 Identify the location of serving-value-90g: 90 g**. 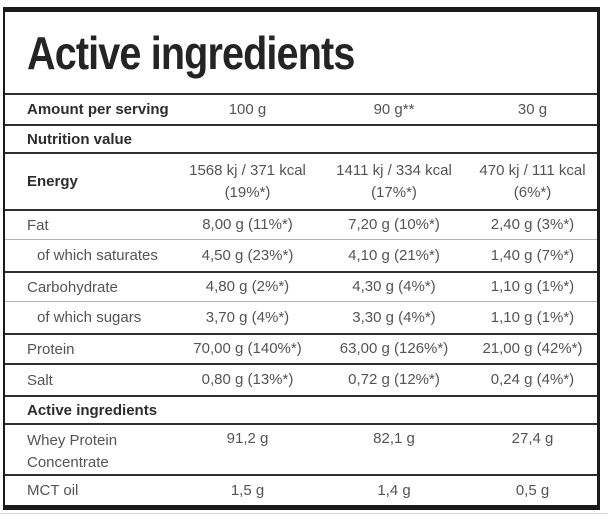
(394, 109).